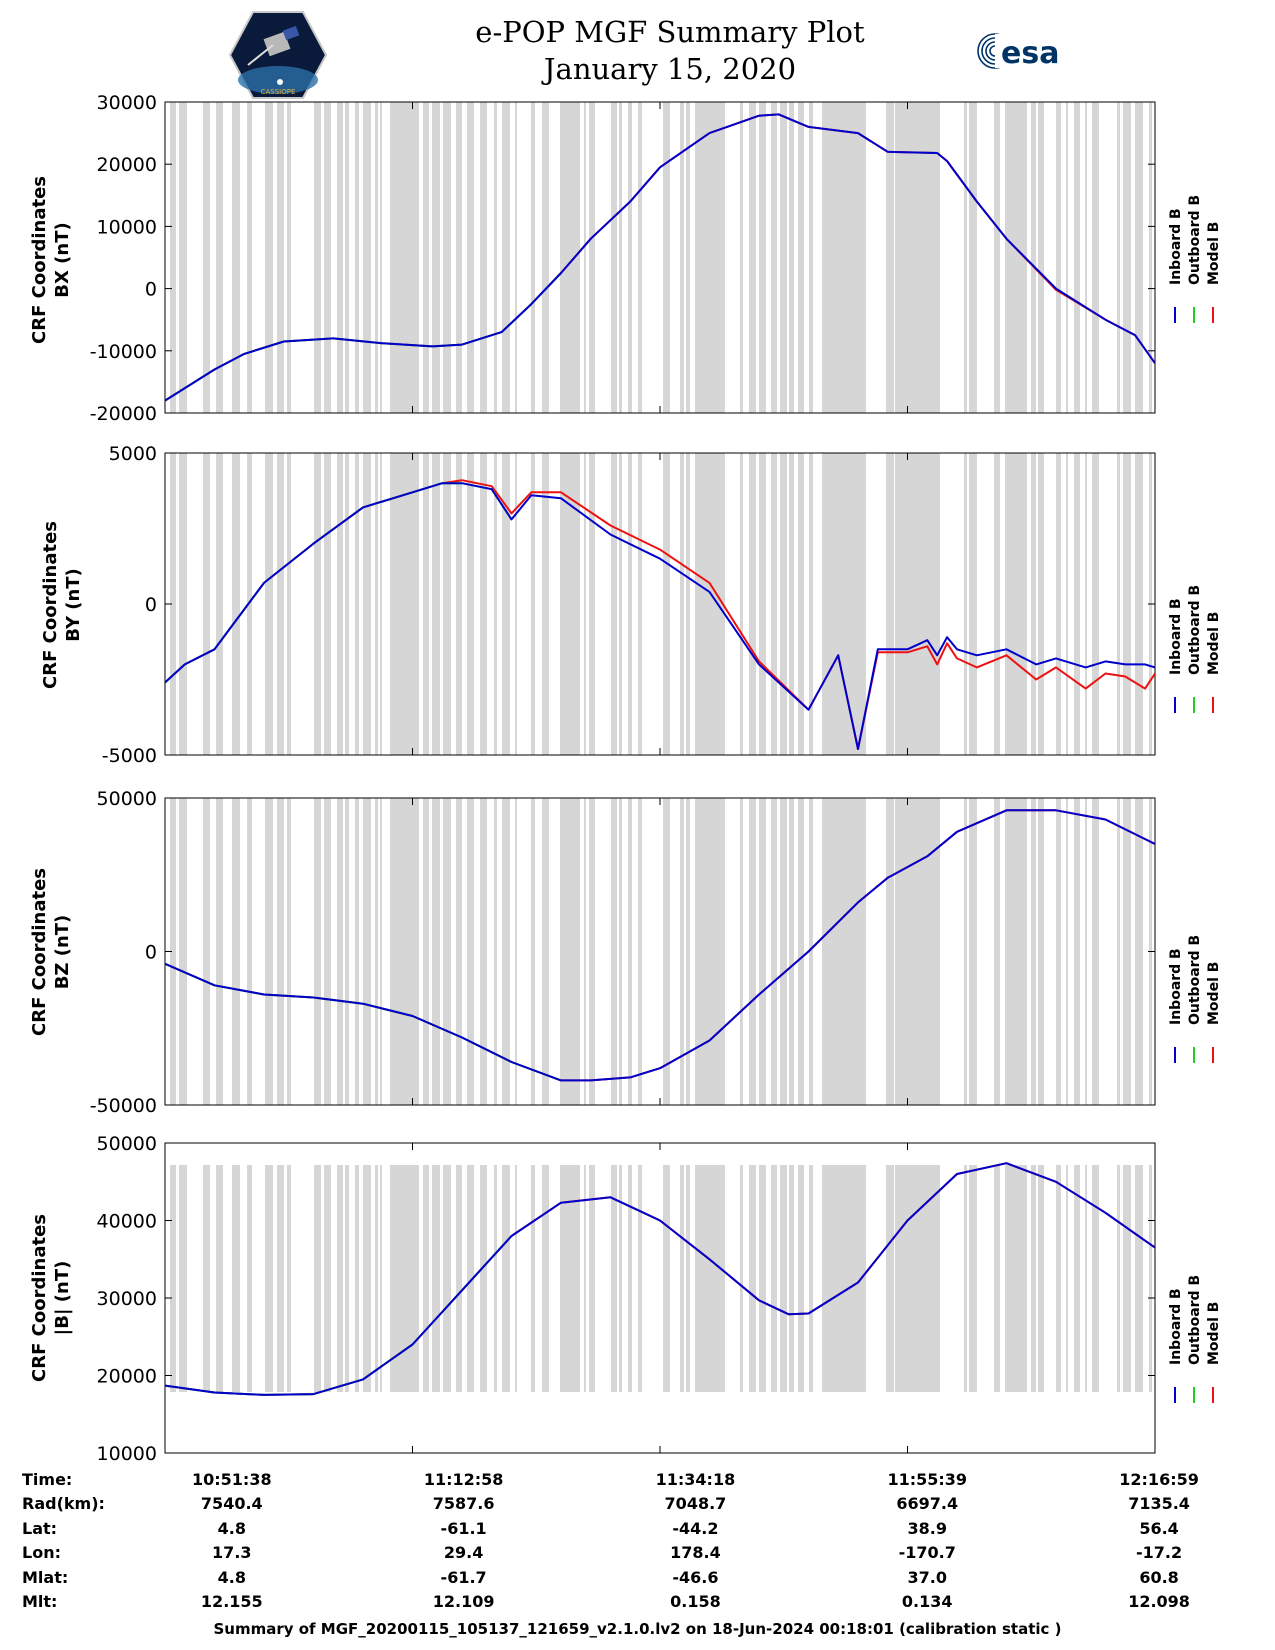 The height and width of the screenshot is (1650, 1275). Describe the element at coordinates (278, 92) in the screenshot. I see `cassiope-logo-text: CASSIOPE` at that location.